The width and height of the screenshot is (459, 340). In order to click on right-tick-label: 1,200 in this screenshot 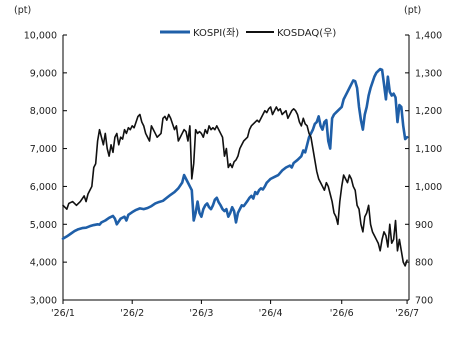, I will do `click(428, 111)`.